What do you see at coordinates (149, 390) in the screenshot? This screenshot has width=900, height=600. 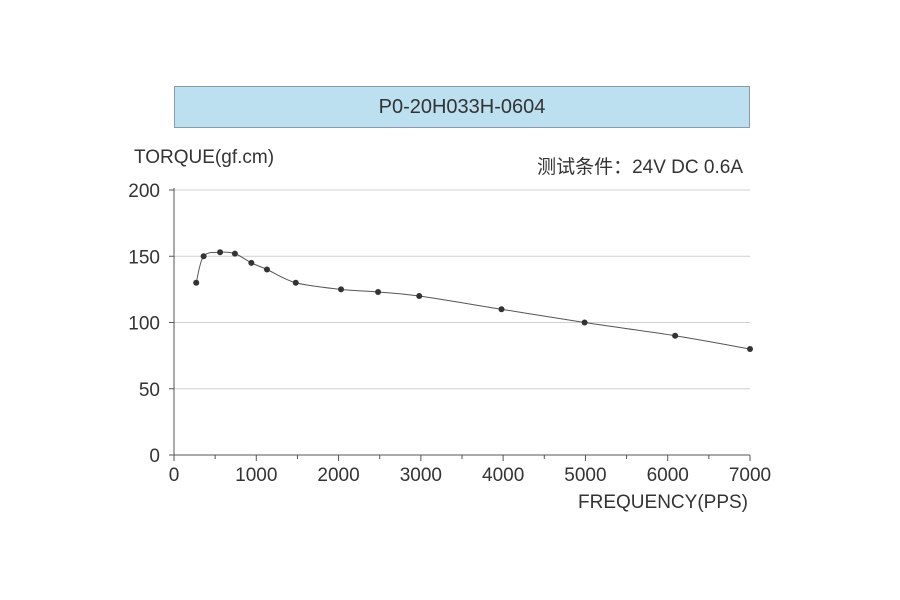 I see `y-tick-label: 50` at bounding box center [149, 390].